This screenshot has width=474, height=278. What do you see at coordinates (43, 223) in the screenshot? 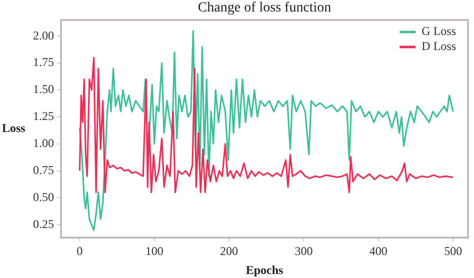
I see `y-tick-label: 0.25` at bounding box center [43, 223].